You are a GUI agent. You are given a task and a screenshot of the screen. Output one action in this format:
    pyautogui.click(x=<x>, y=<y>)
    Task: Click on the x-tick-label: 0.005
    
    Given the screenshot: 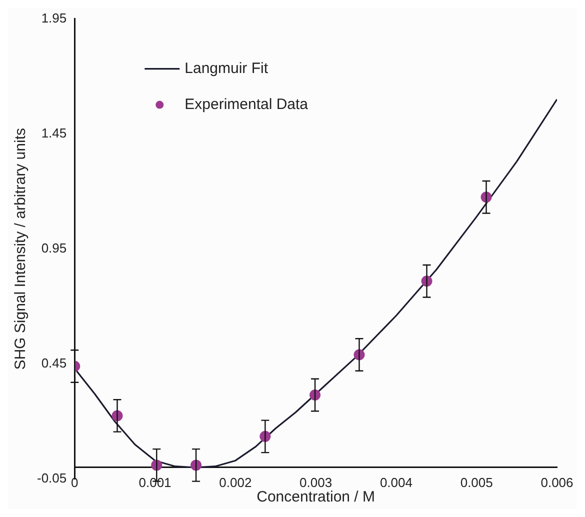 What is the action you would take?
    pyautogui.click(x=476, y=482)
    